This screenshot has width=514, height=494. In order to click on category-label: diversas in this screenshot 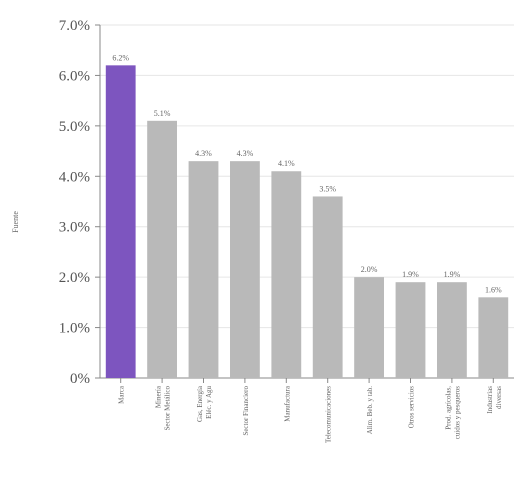, I will do `click(499, 397)`.